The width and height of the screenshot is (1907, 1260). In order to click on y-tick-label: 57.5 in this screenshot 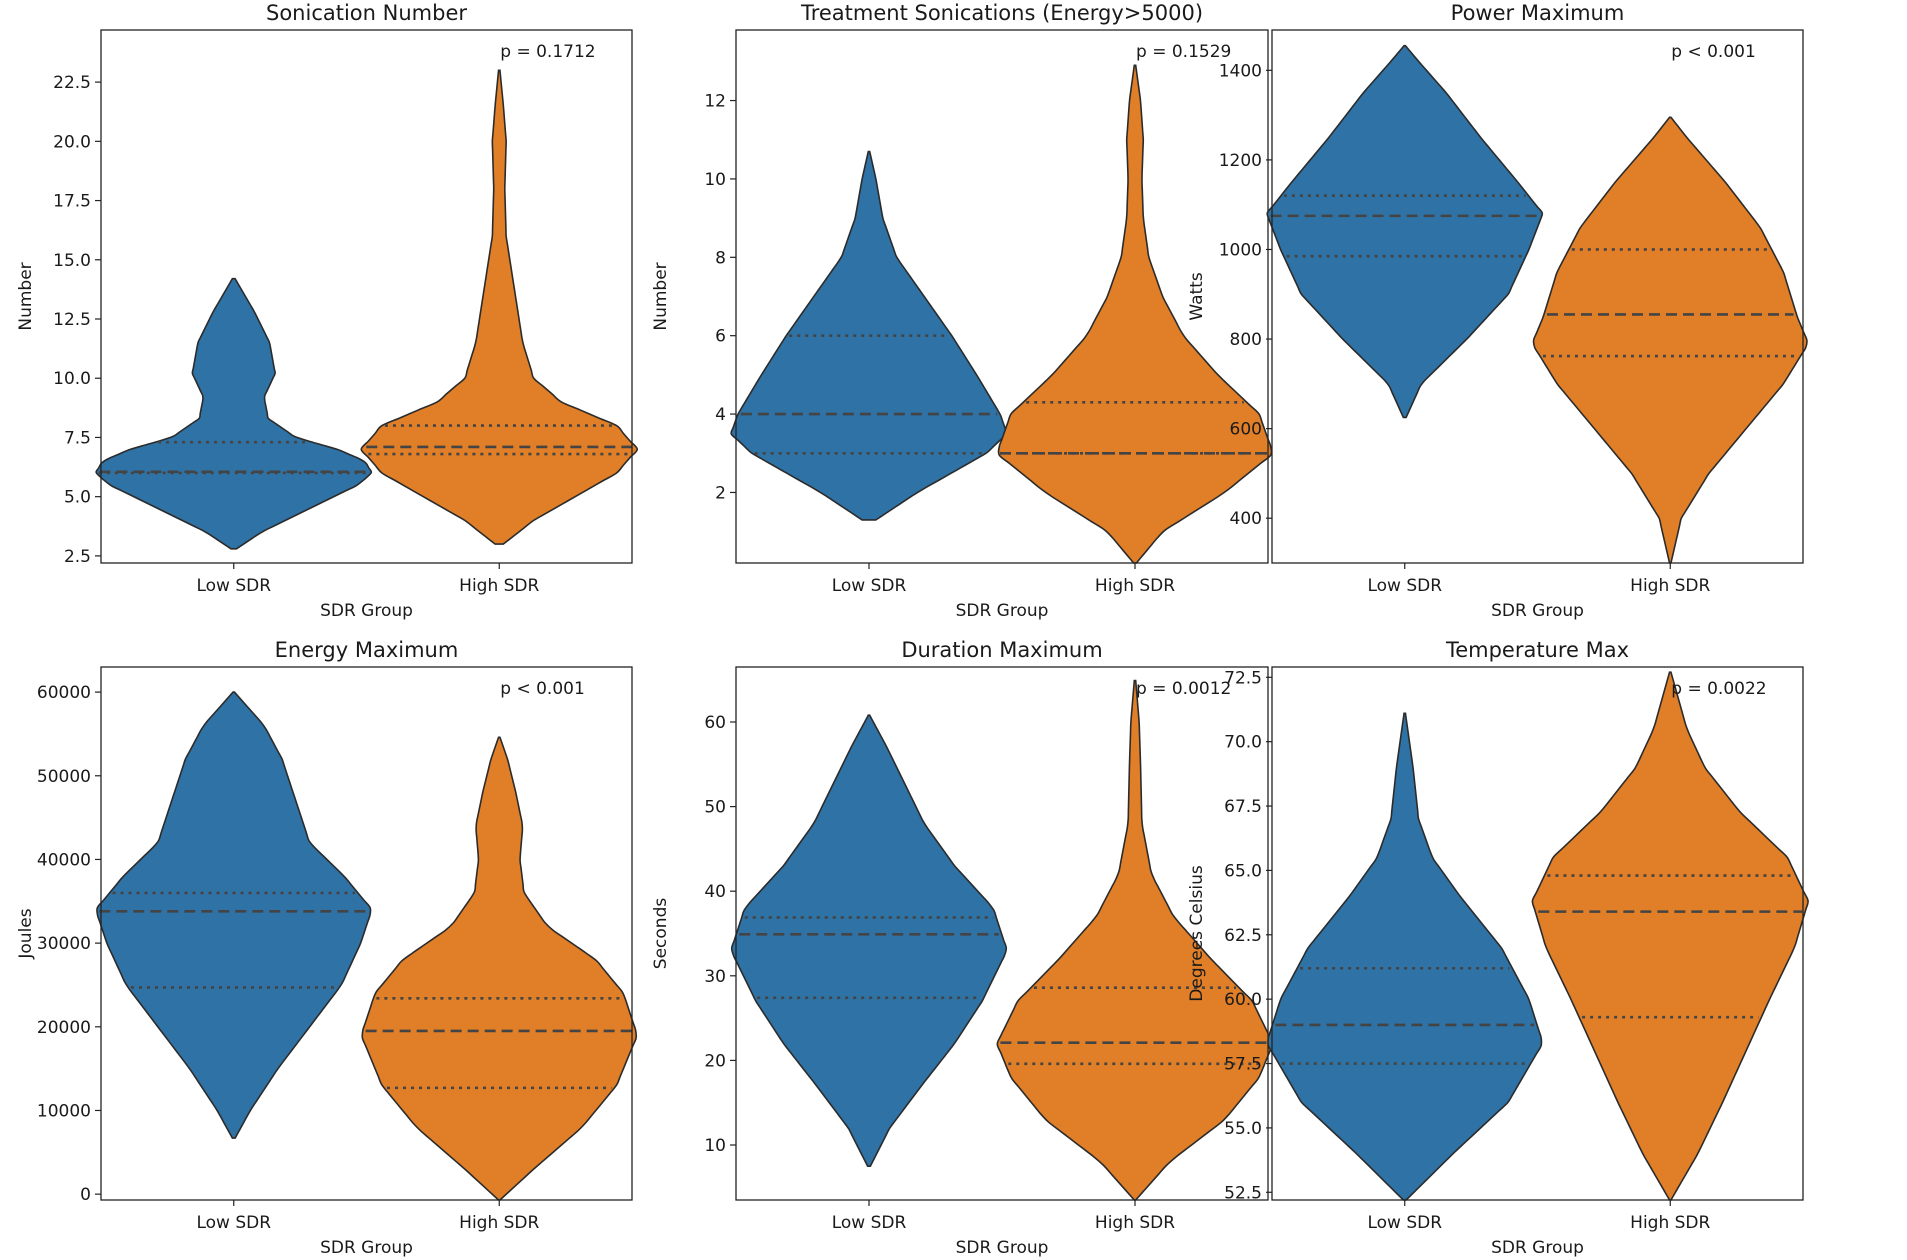, I will do `click(1243, 1065)`.